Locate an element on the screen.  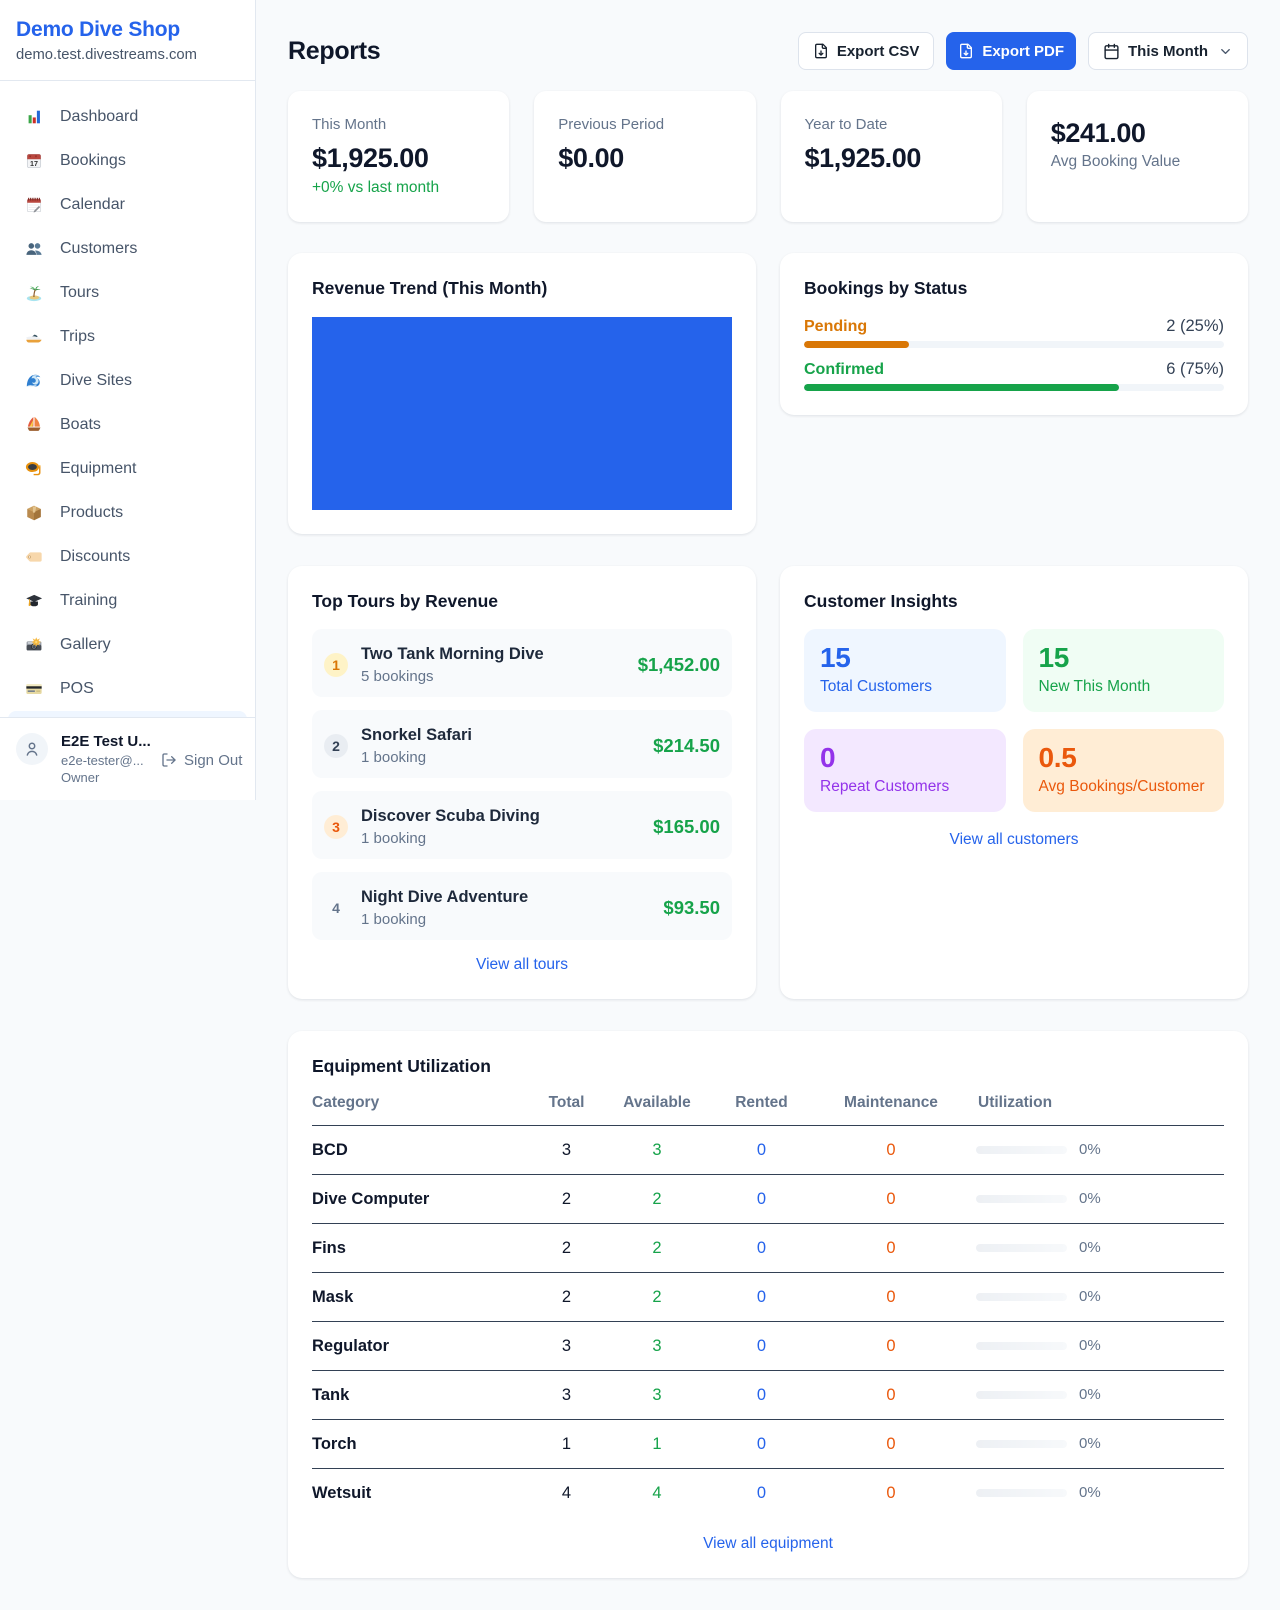
svg-text: 17 is located at coordinates (34, 163).